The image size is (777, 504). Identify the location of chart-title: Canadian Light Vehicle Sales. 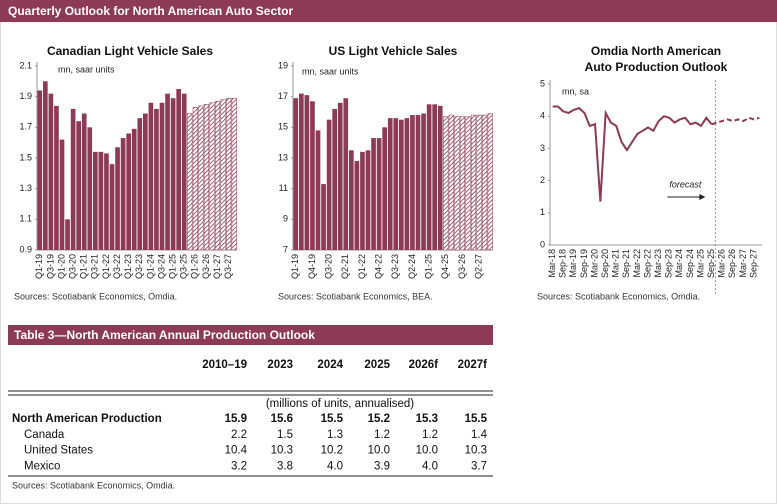
(130, 51).